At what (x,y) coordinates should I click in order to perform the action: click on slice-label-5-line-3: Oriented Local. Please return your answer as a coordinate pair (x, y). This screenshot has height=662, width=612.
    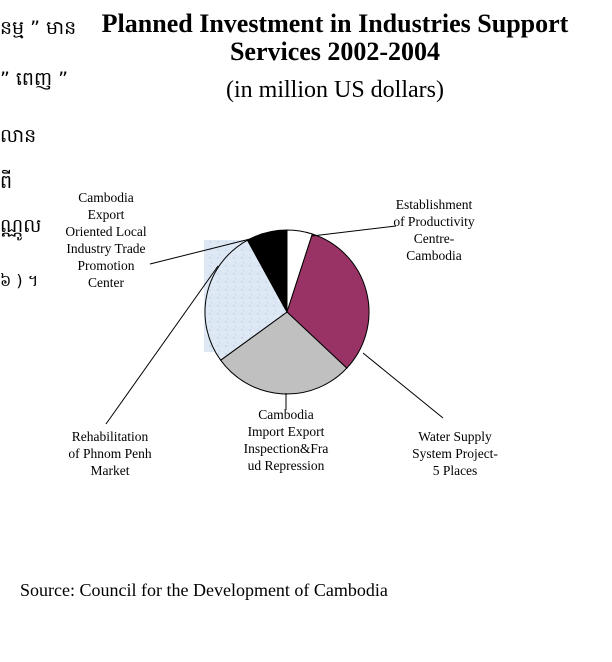
    Looking at the image, I should click on (106, 231).